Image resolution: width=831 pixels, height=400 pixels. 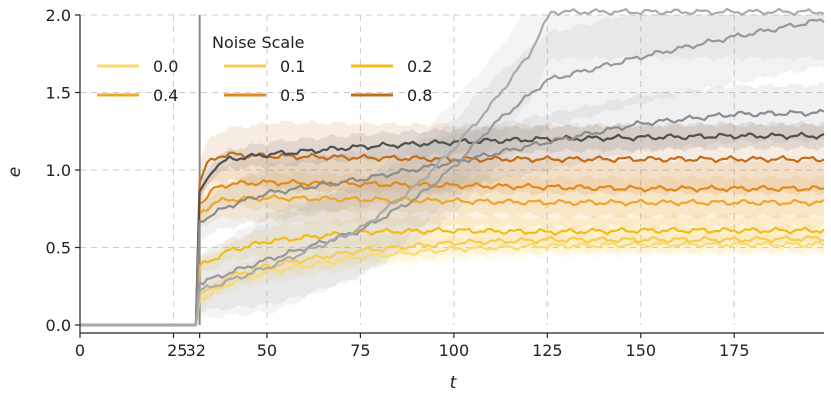 What do you see at coordinates (58, 248) in the screenshot?
I see `y-tick-label: 0.5` at bounding box center [58, 248].